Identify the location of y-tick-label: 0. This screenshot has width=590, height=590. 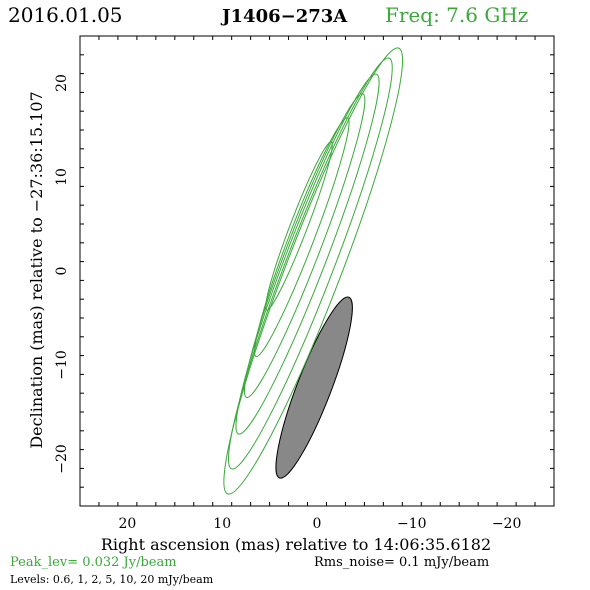
(62, 271).